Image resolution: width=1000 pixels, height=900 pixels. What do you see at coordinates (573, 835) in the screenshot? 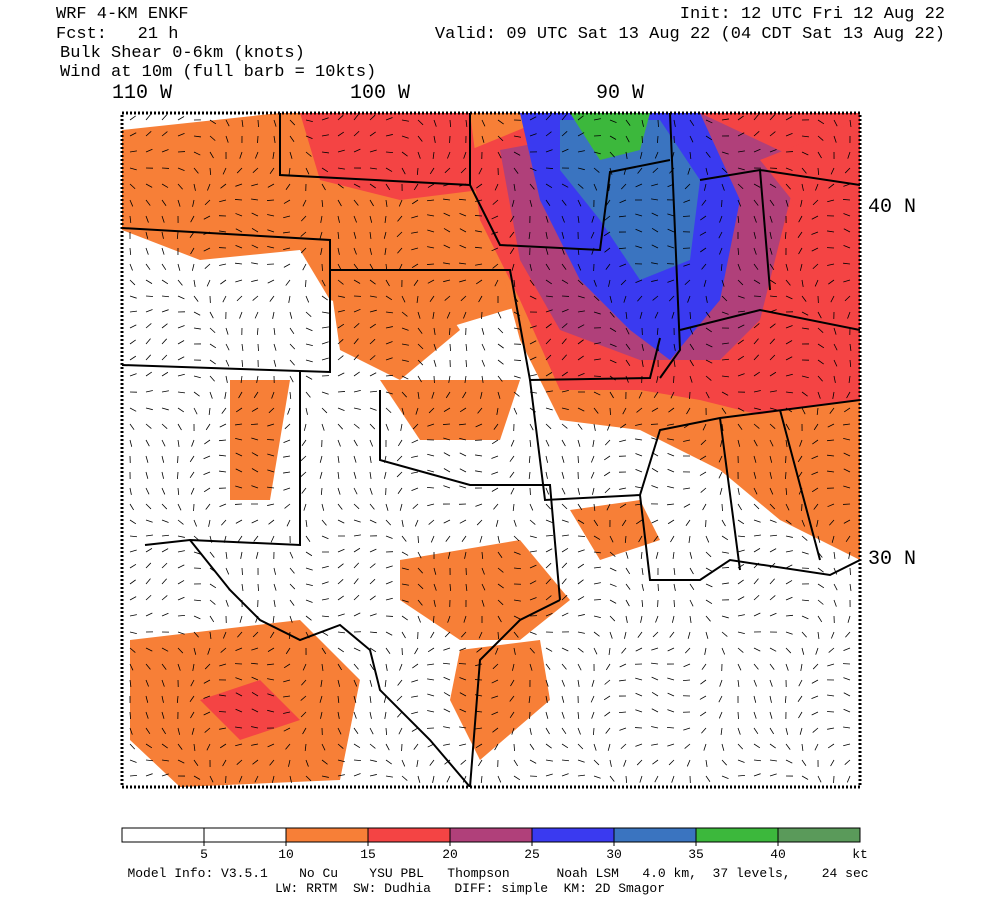
I see `colorbar-box` at bounding box center [573, 835].